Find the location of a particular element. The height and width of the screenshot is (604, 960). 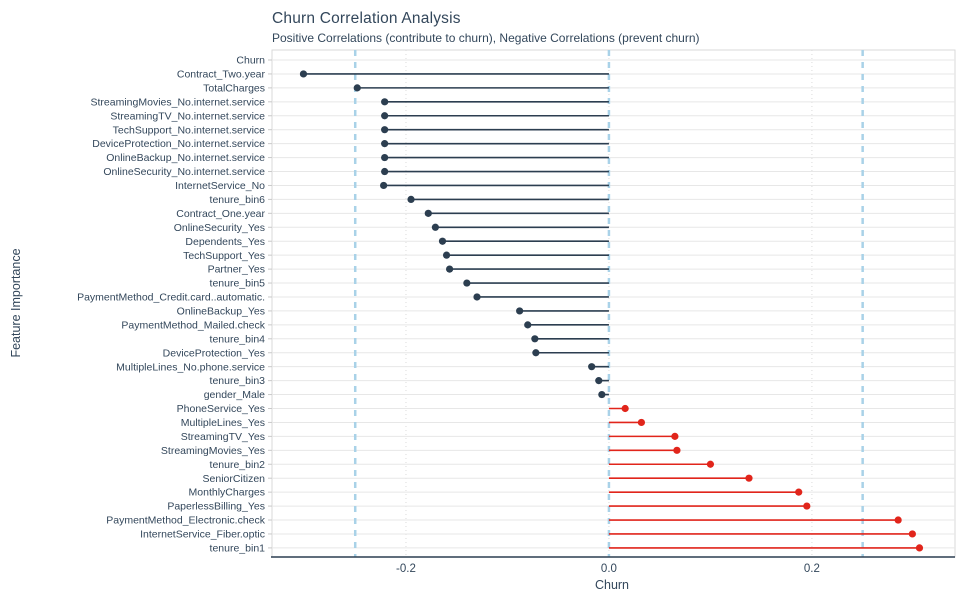

y-tick-label: PhoneService_Yes is located at coordinates (221, 409).